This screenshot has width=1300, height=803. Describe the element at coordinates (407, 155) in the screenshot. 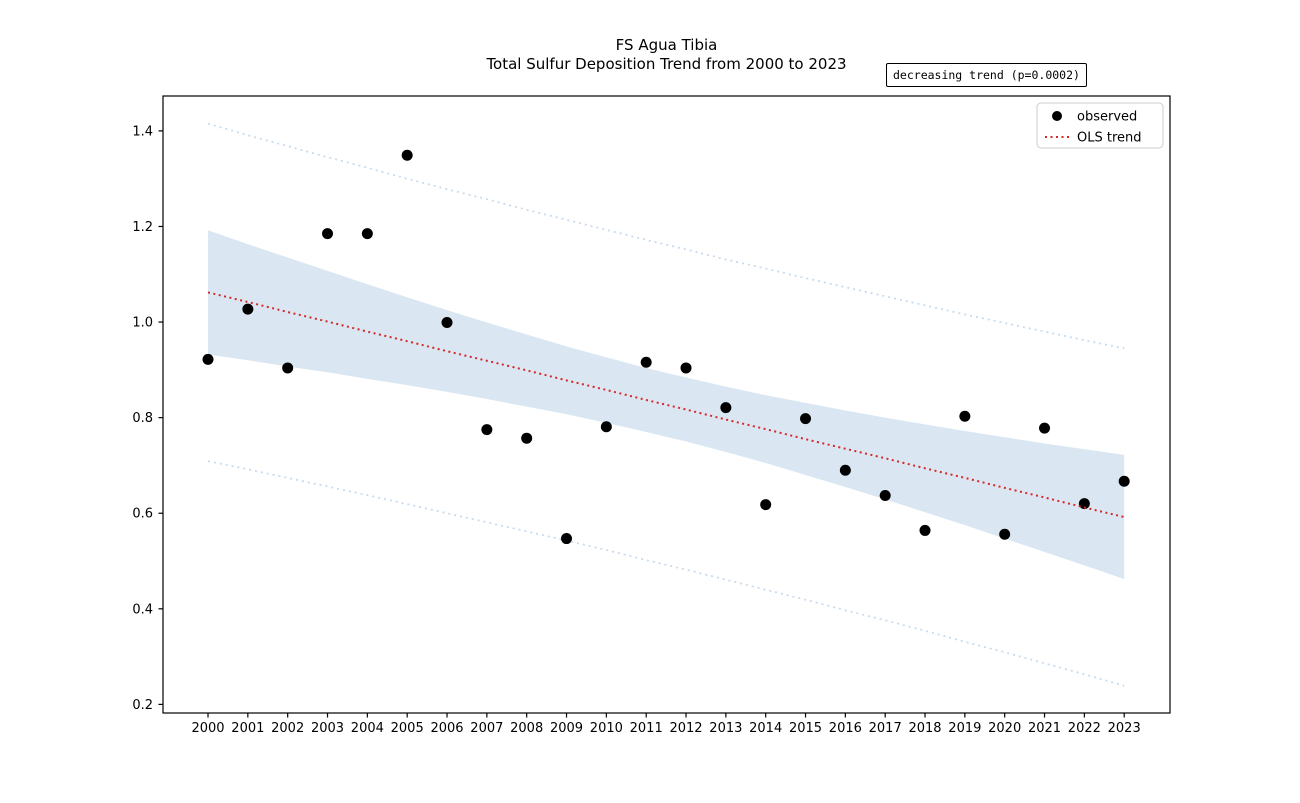

I see `observed-point-2005` at that location.